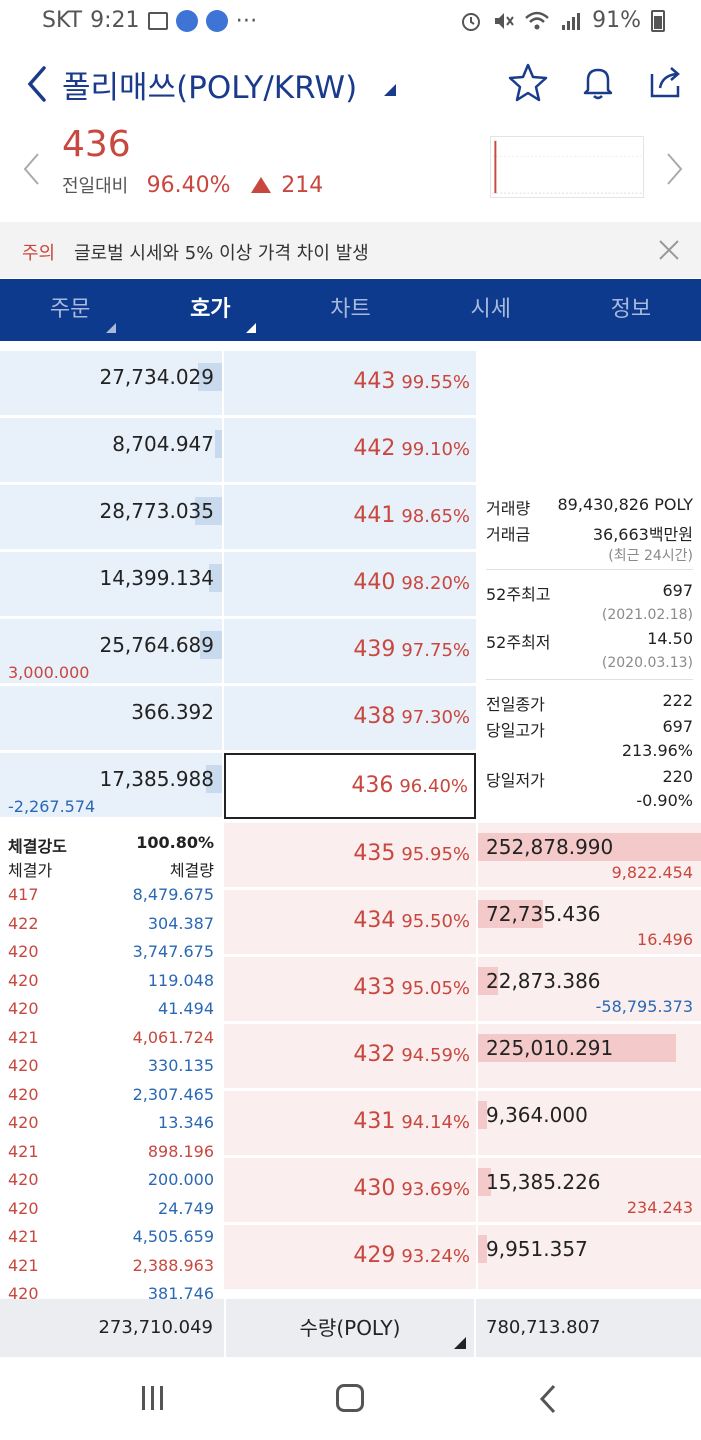 Image resolution: width=701 pixels, height=1440 pixels. I want to click on strength-value: 100.80%, so click(175, 842).